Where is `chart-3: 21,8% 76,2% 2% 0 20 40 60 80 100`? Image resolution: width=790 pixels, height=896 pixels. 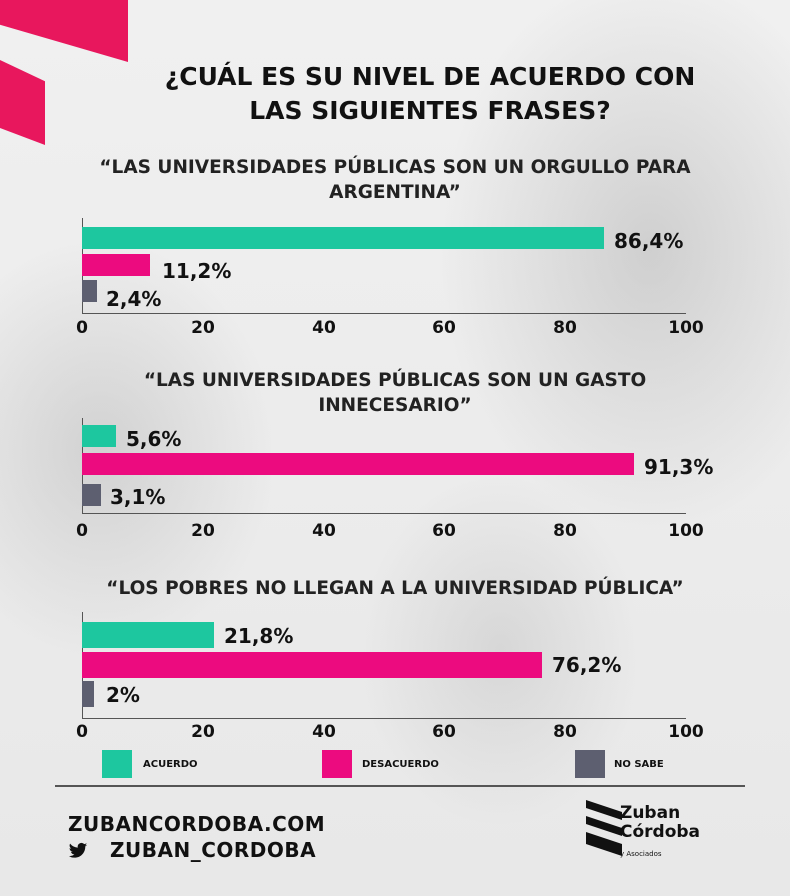 chart-3: 21,8% 76,2% 2% 0 20 40 60 80 100 is located at coordinates (390, 677).